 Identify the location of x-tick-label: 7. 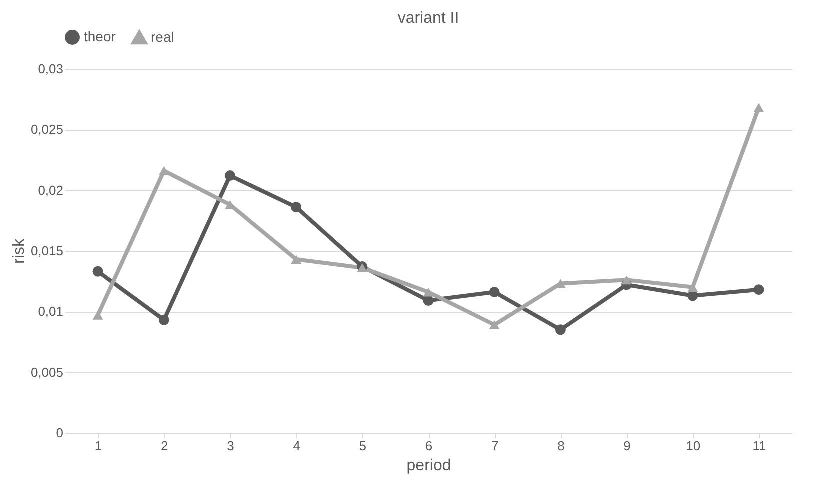
(495, 446).